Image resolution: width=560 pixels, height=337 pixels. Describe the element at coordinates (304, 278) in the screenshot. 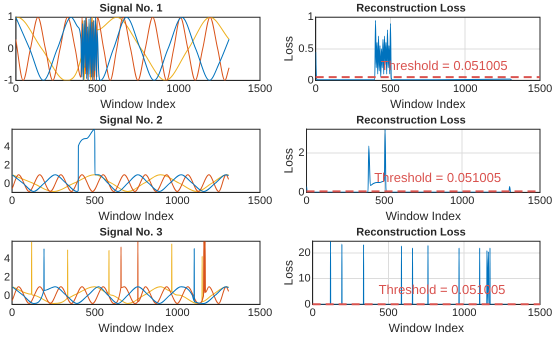

I see `y-tick-label: 10` at that location.